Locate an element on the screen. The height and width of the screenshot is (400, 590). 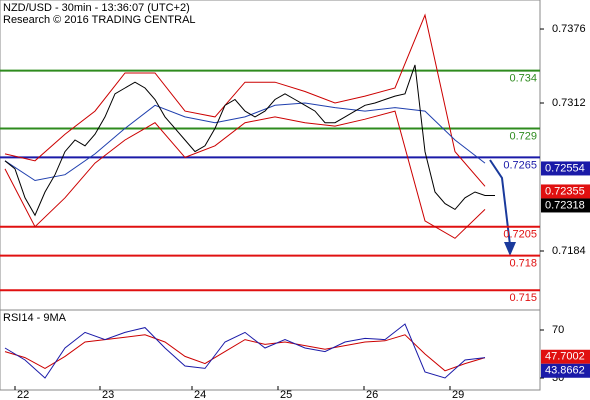
x-tick-label: 22 is located at coordinates (23, 394).